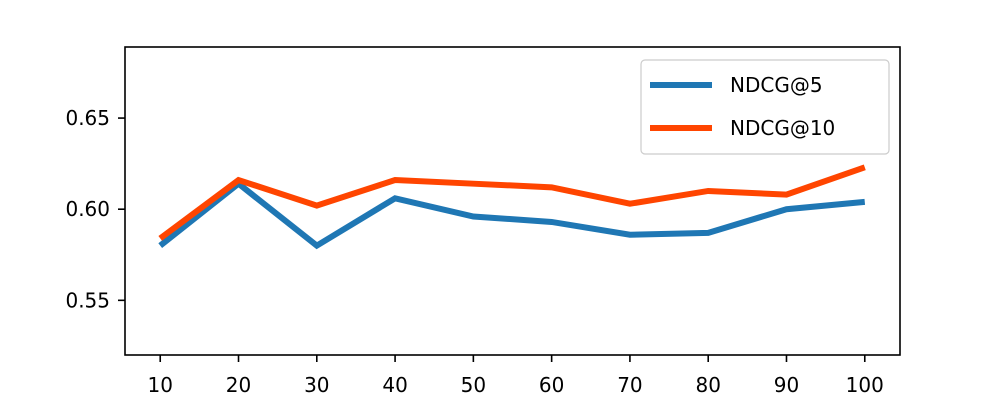  I want to click on series-line-ndcg5, so click(512, 214).